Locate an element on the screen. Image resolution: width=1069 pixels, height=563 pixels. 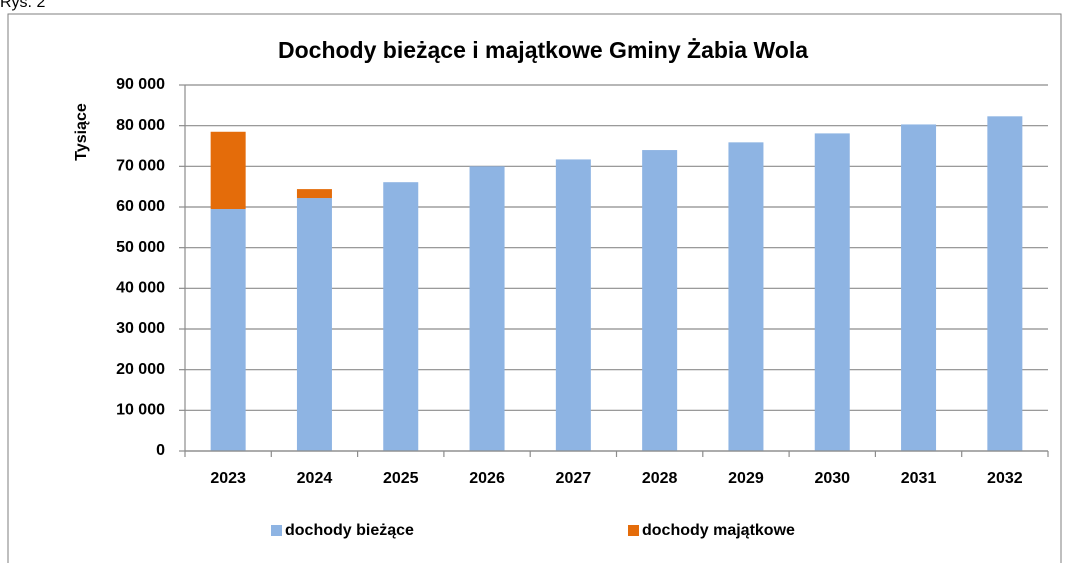
y-tick-label: 50 000 is located at coordinates (140, 247).